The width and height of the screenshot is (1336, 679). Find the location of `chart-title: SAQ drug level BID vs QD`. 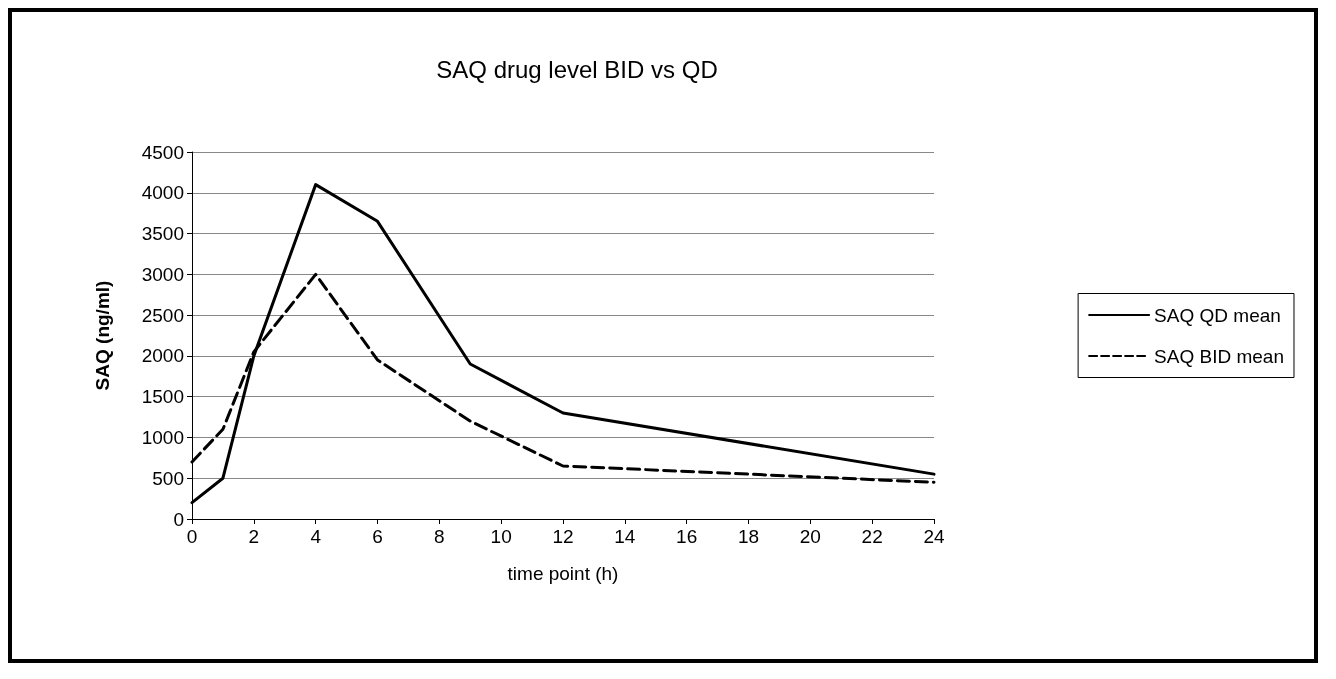

chart-title: SAQ drug level BID vs QD is located at coordinates (577, 69).